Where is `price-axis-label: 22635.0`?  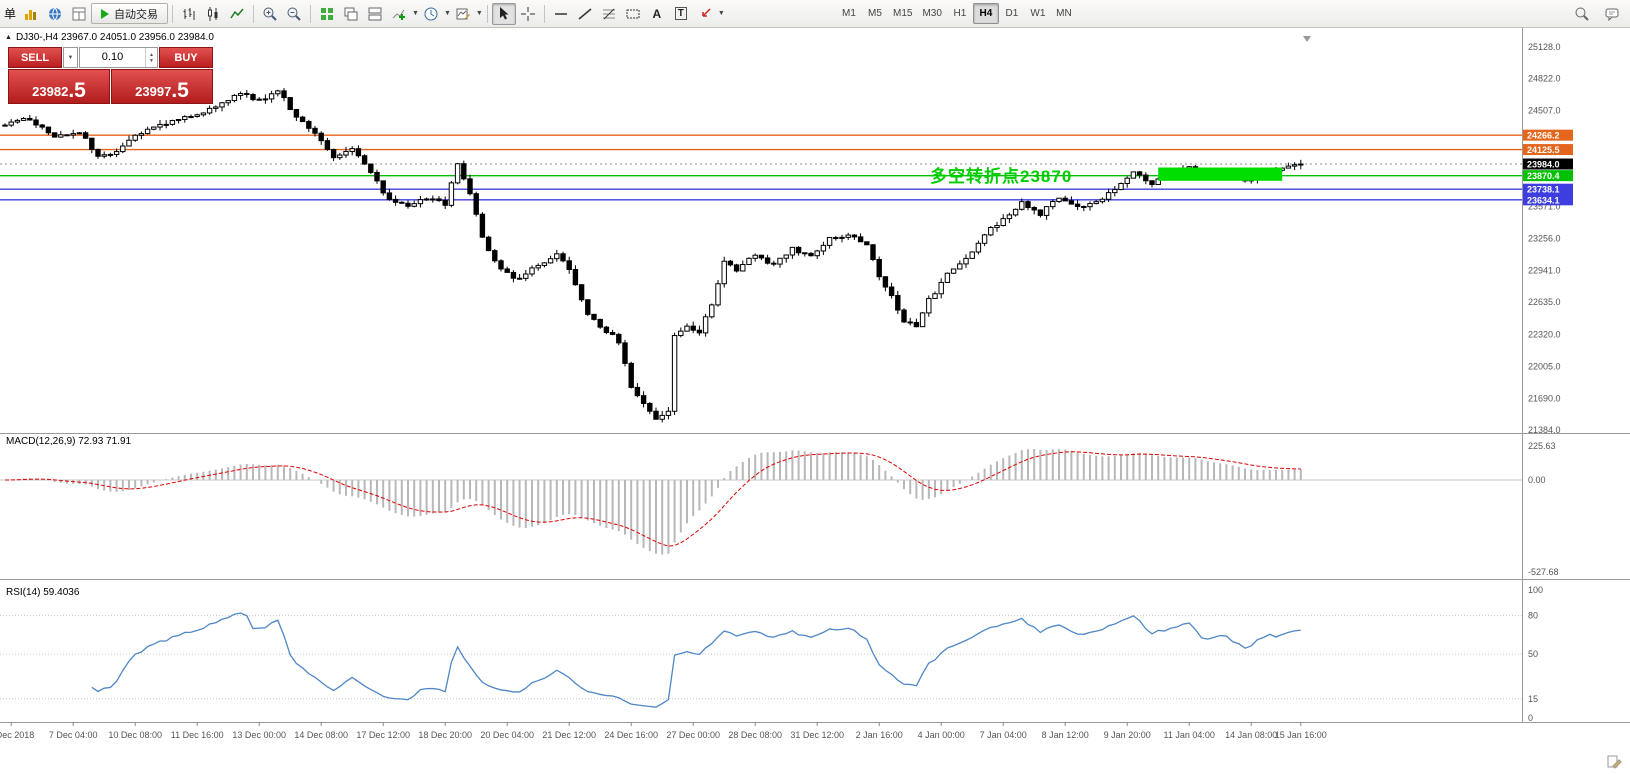
price-axis-label: 22635.0 is located at coordinates (1544, 302).